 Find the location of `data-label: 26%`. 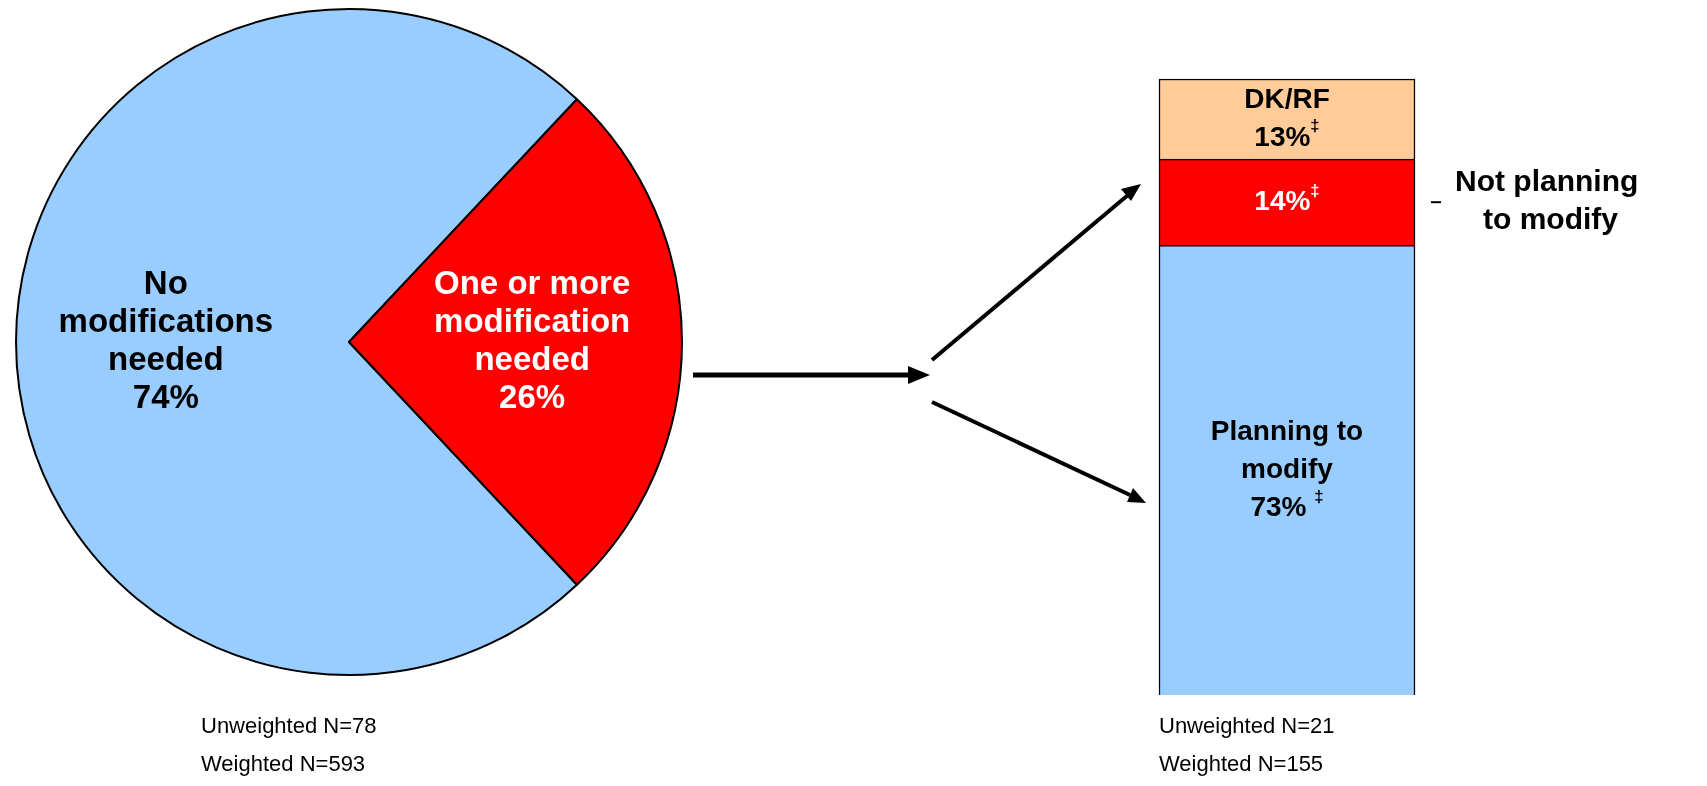

data-label: 26% is located at coordinates (532, 397).